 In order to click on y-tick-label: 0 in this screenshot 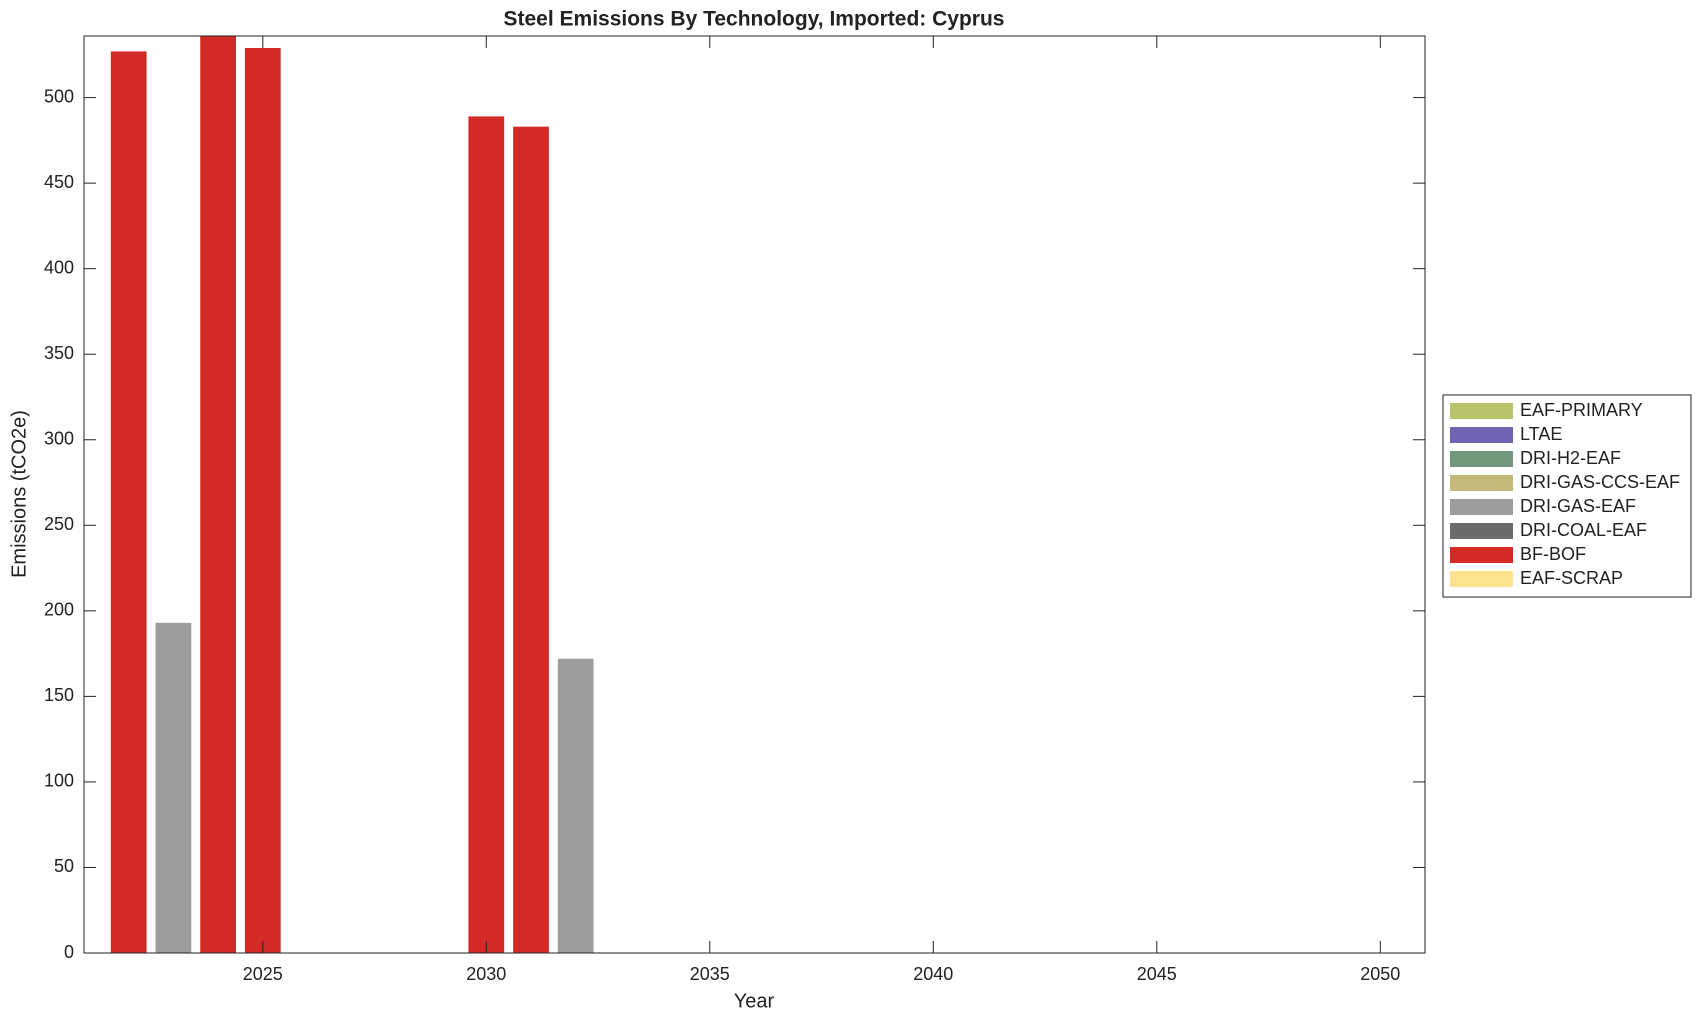, I will do `click(69, 952)`.